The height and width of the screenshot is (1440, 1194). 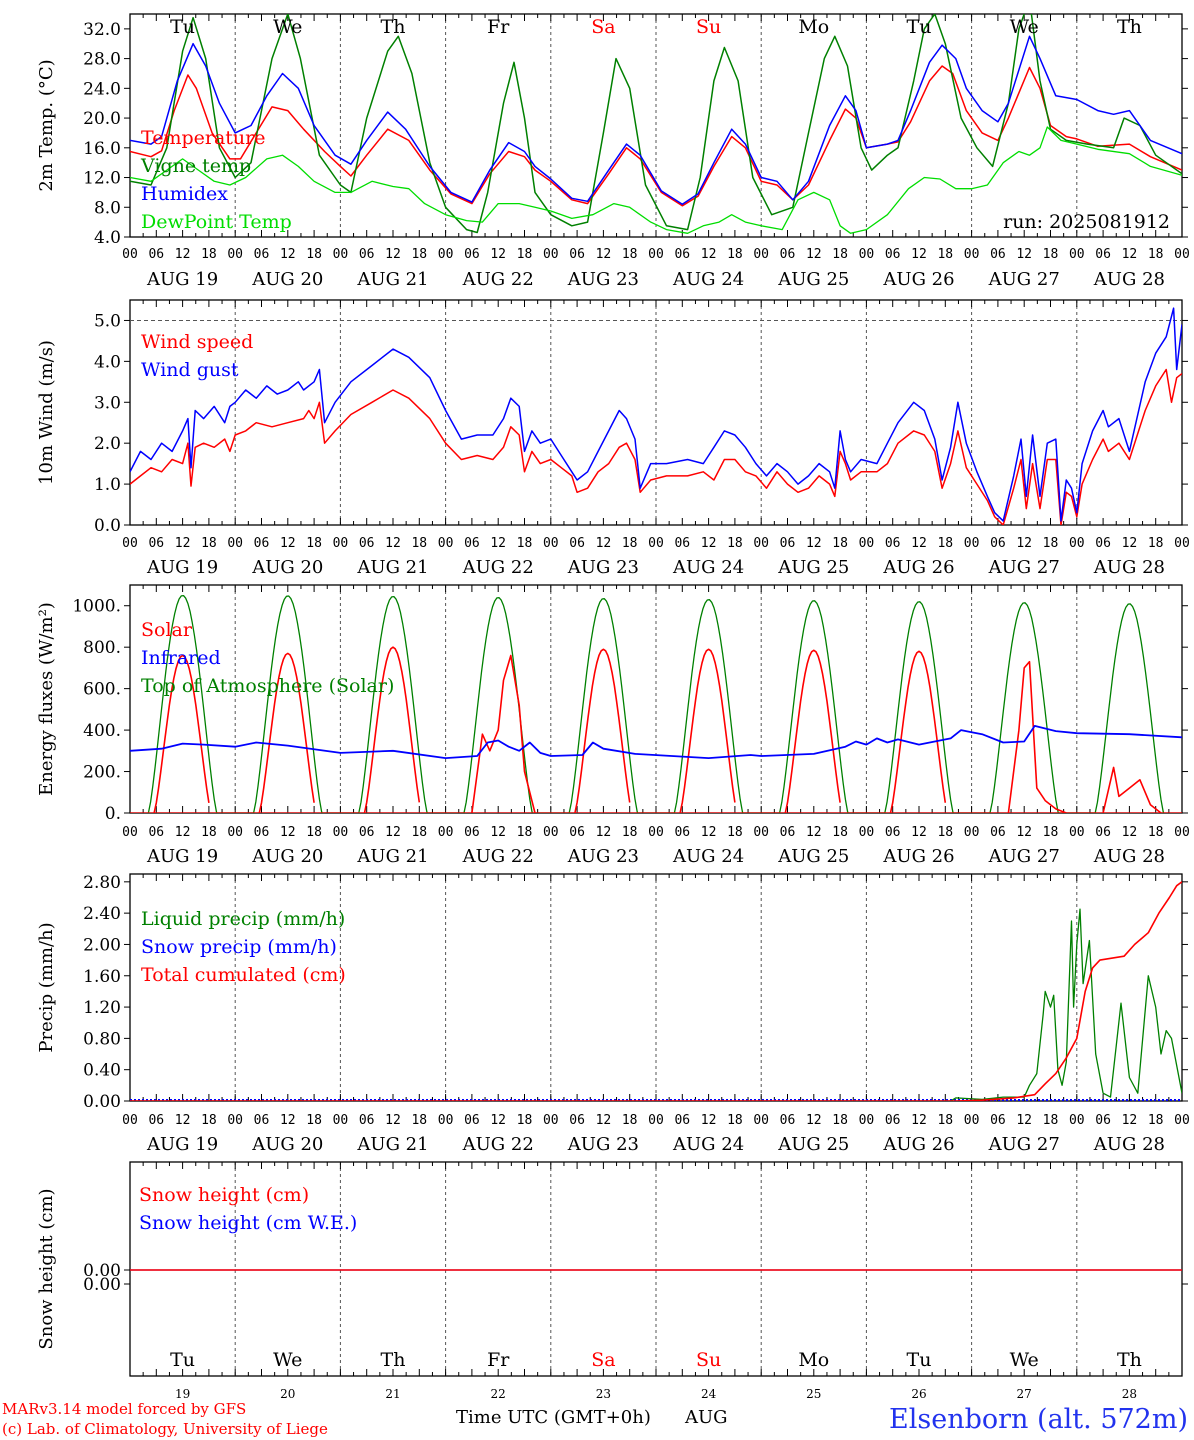 What do you see at coordinates (392, 1394) in the screenshot?
I see `day-number-label: 21` at bounding box center [392, 1394].